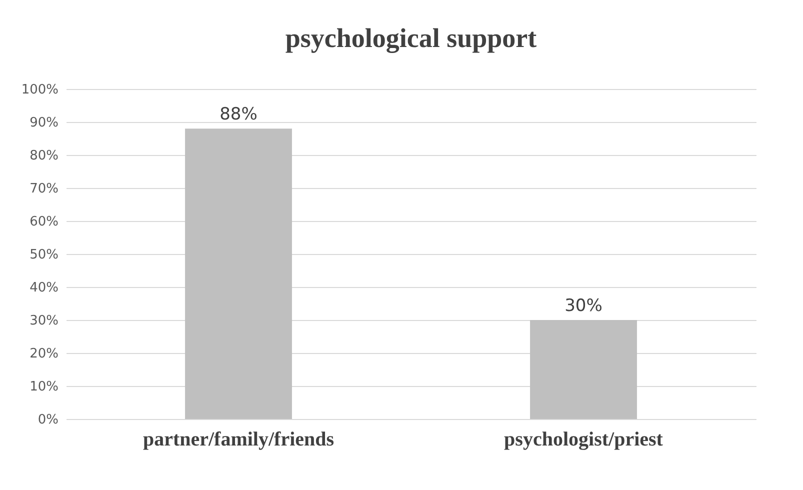 Image resolution: width=803 pixels, height=490 pixels. I want to click on x-tick-label: psychologist/priest, so click(584, 439).